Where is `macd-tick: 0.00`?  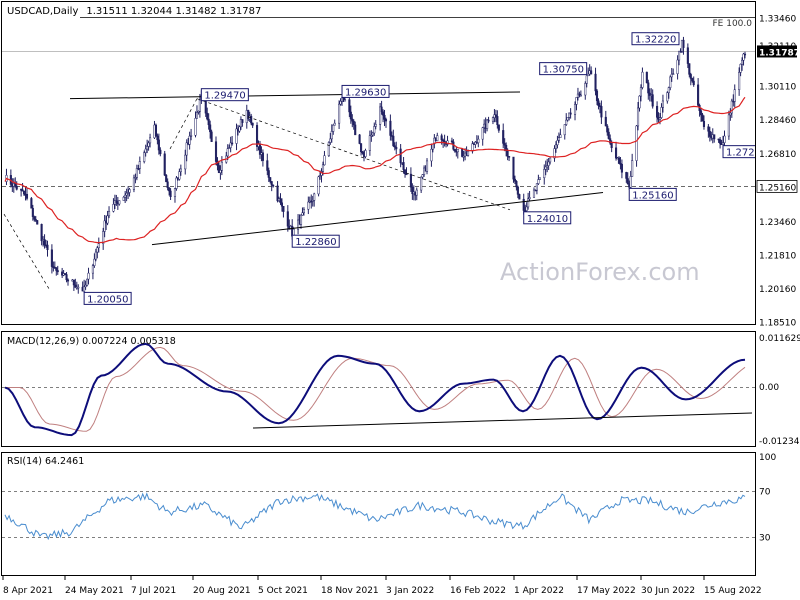
macd-tick: 0.00 is located at coordinates (769, 388).